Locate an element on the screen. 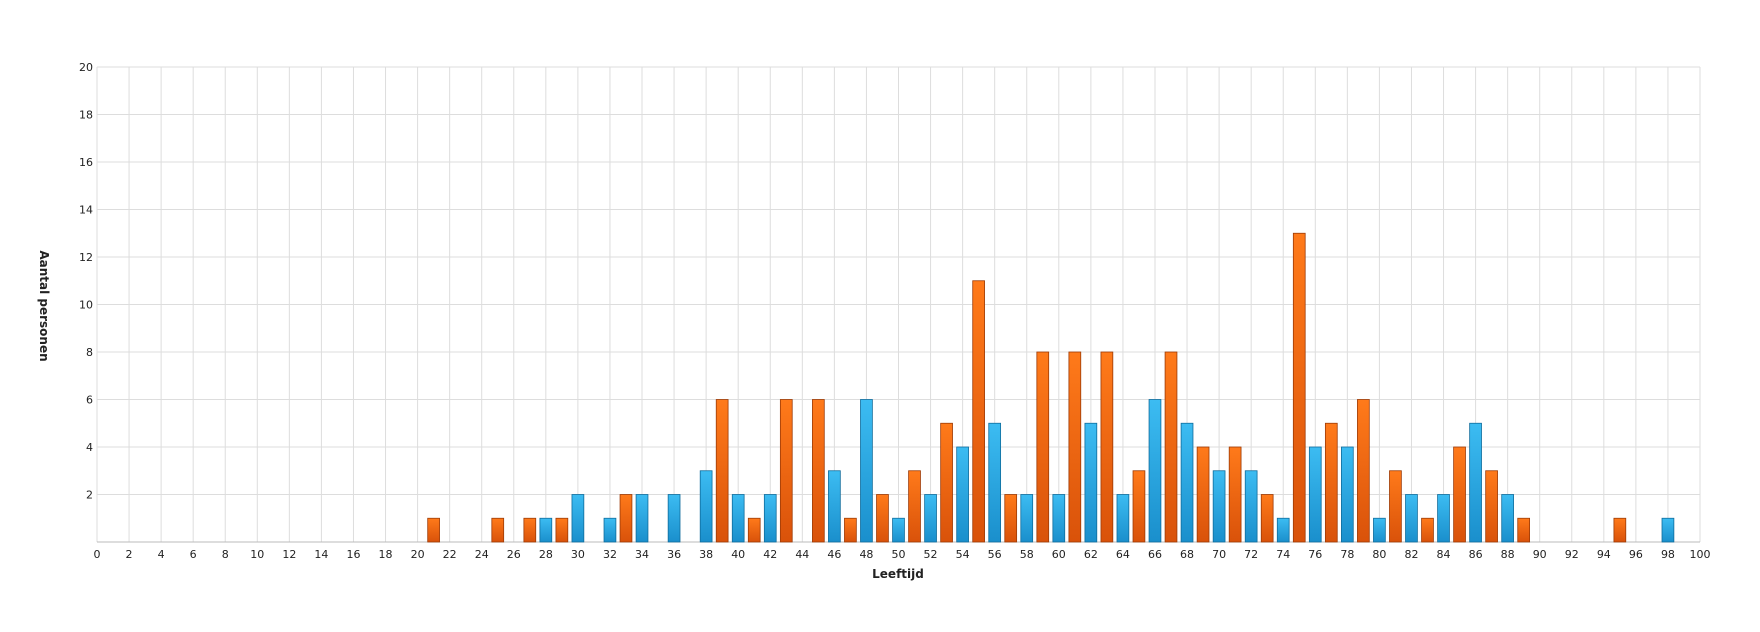  x-tick-label: 90 is located at coordinates (1540, 554).